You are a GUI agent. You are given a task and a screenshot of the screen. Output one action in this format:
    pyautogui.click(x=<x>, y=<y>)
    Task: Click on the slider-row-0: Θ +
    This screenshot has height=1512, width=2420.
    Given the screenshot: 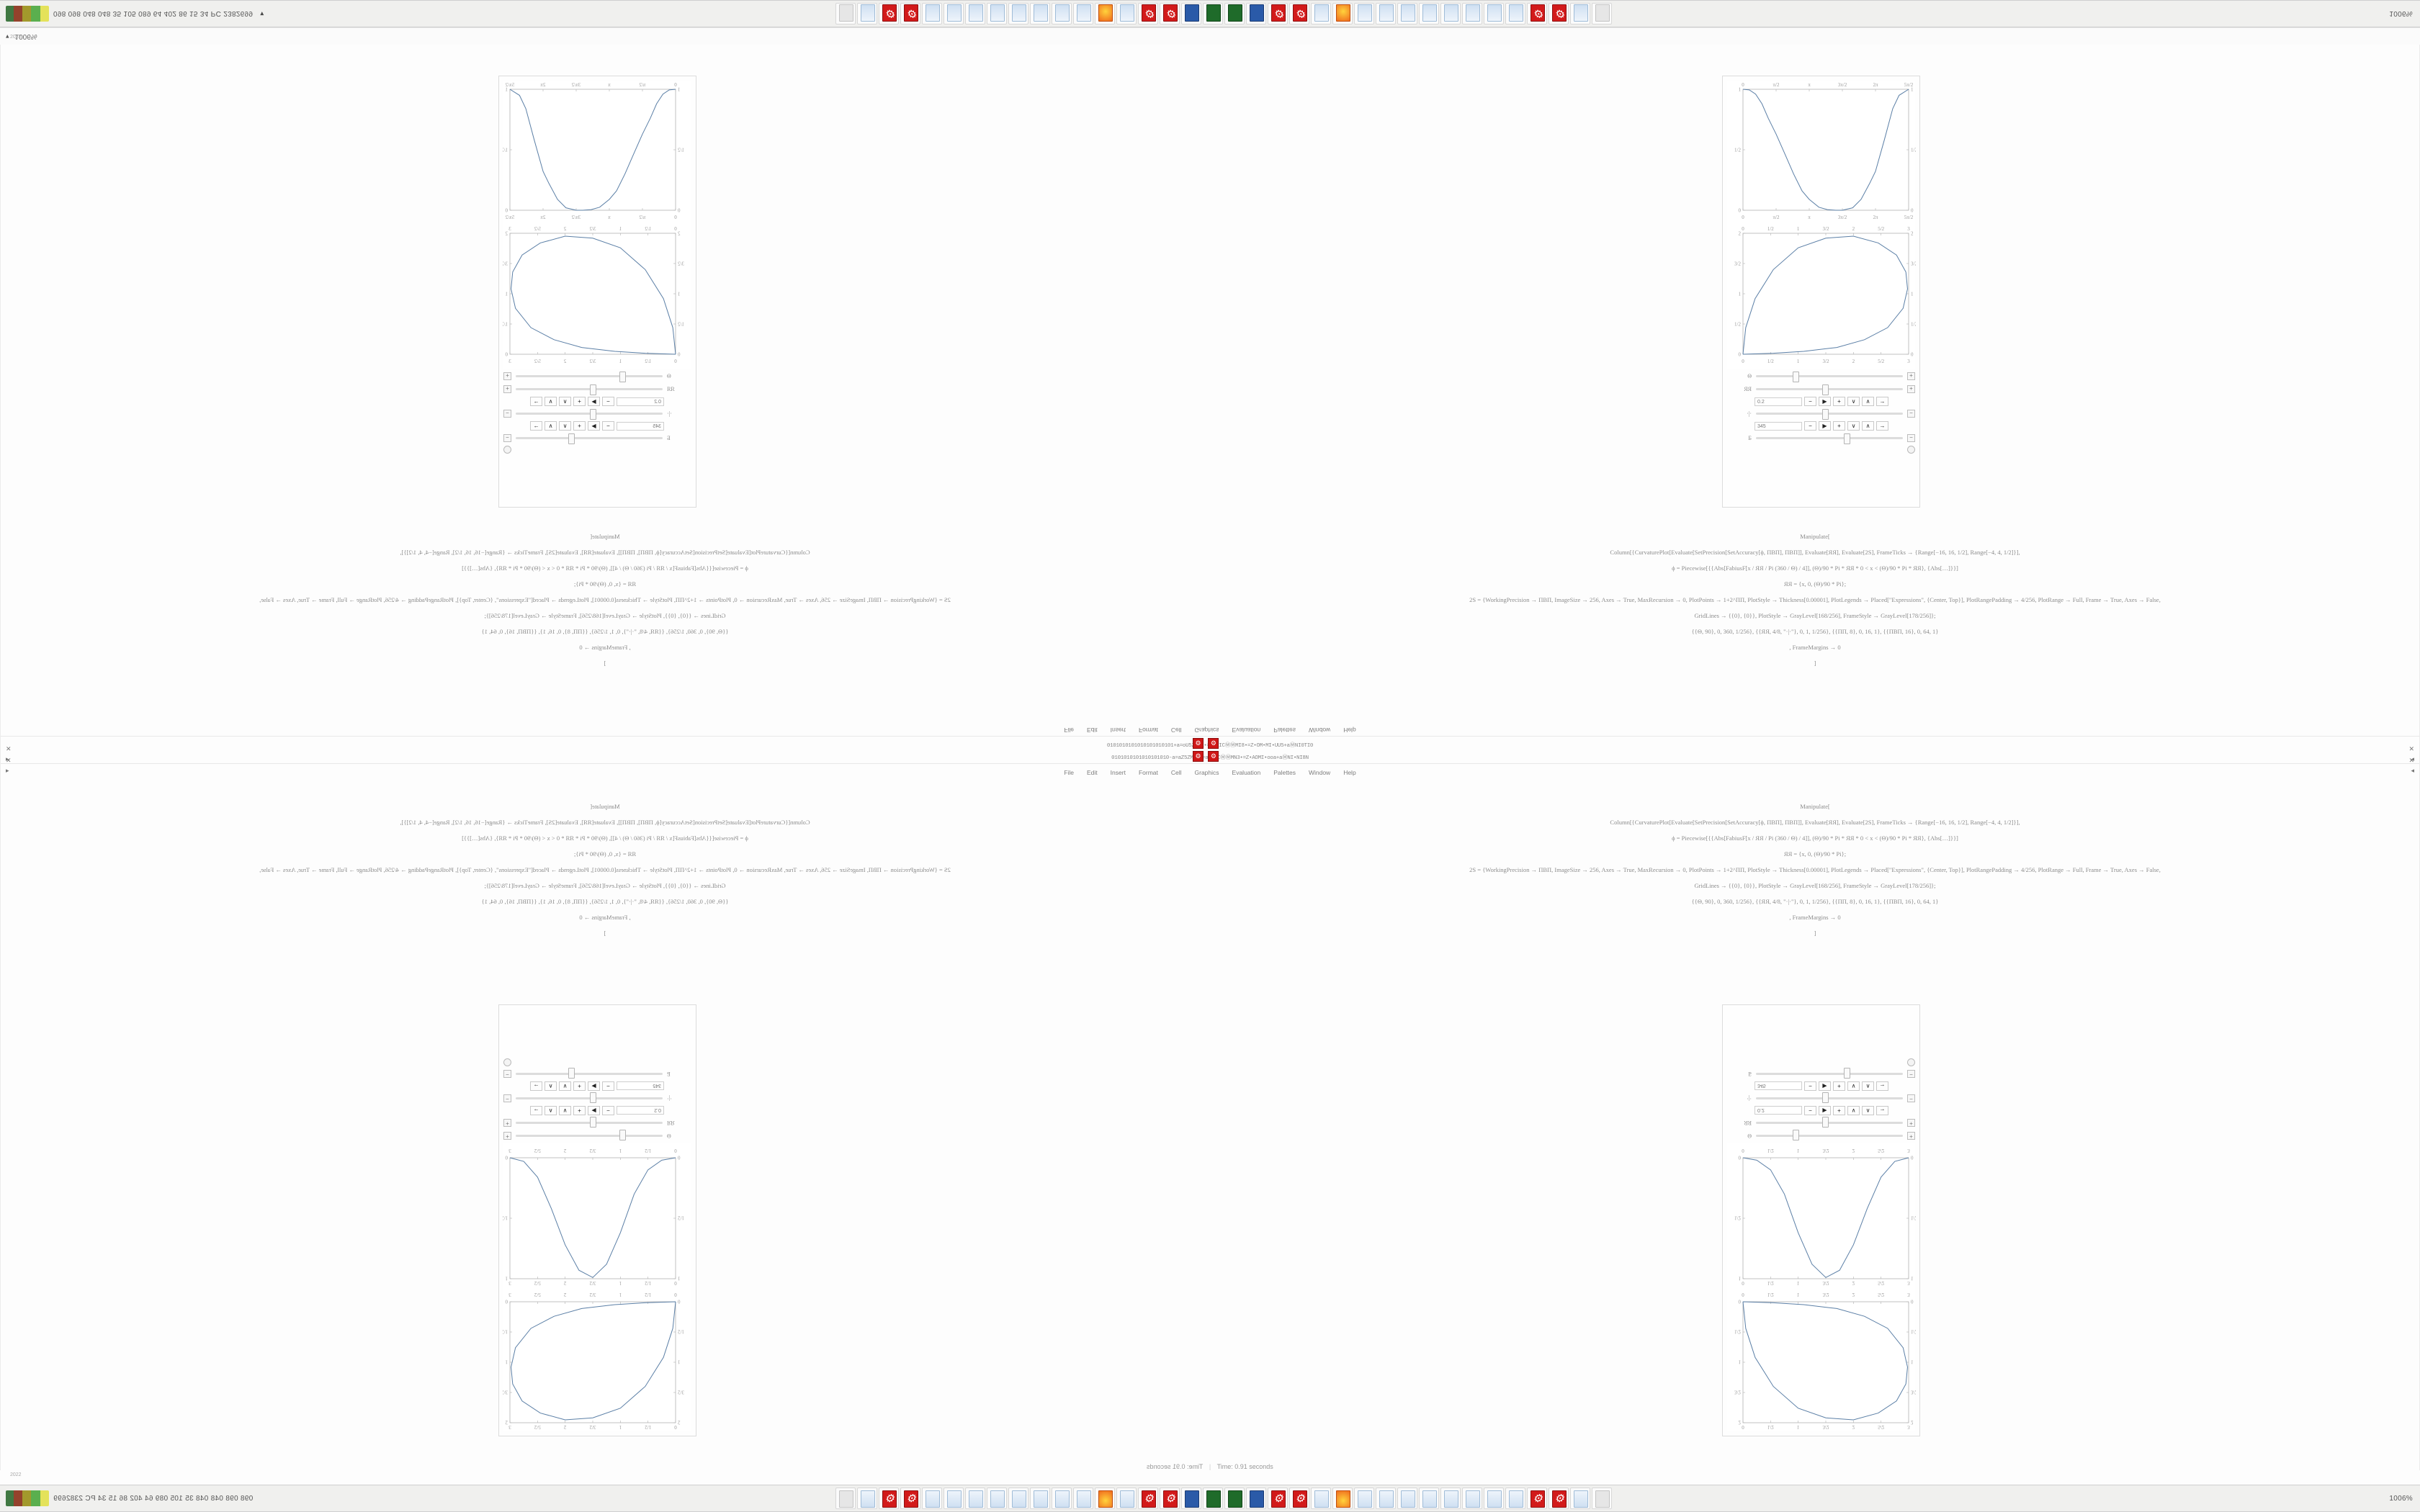 What is the action you would take?
    pyautogui.click(x=1821, y=376)
    